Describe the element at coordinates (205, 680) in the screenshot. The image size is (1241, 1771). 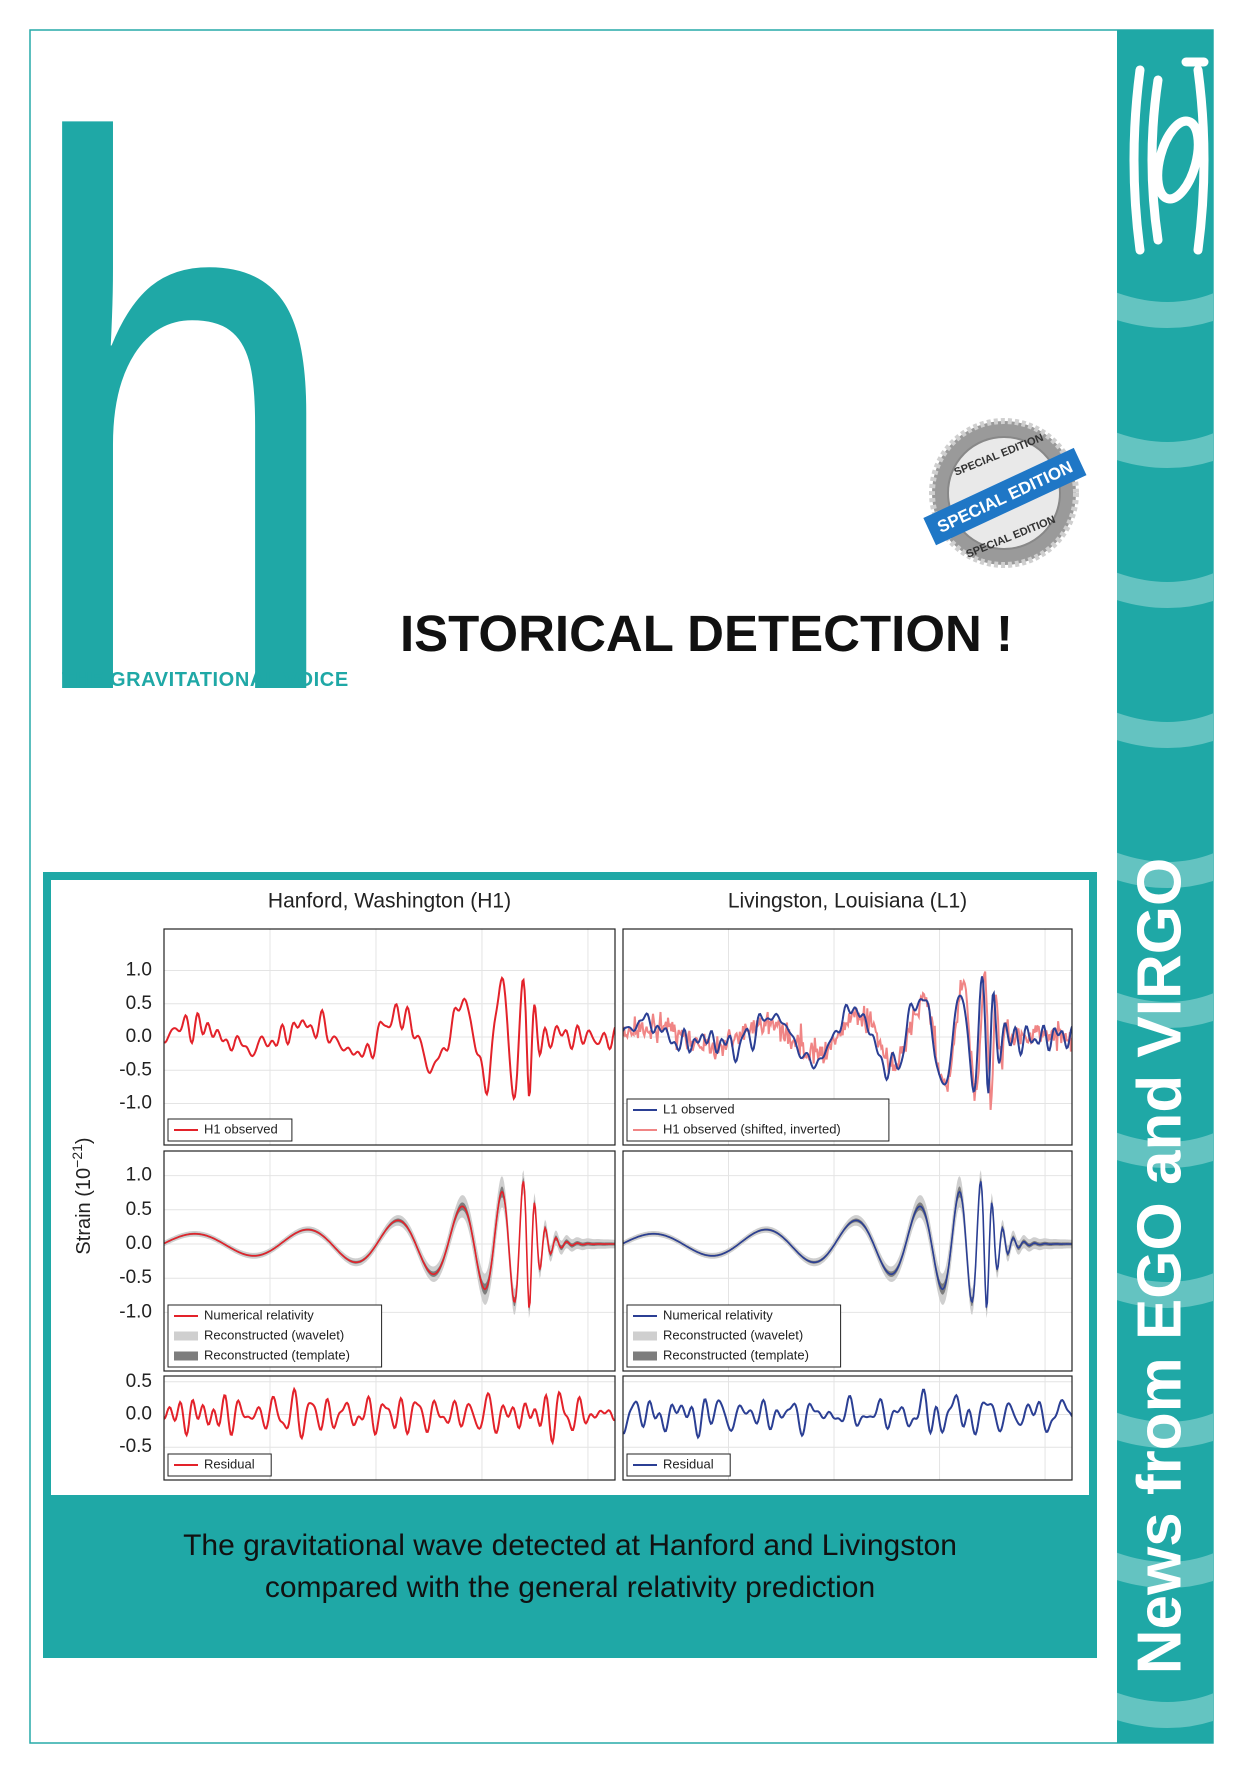
I see `tagline: THE GRAVITATIONAL VOICE` at that location.